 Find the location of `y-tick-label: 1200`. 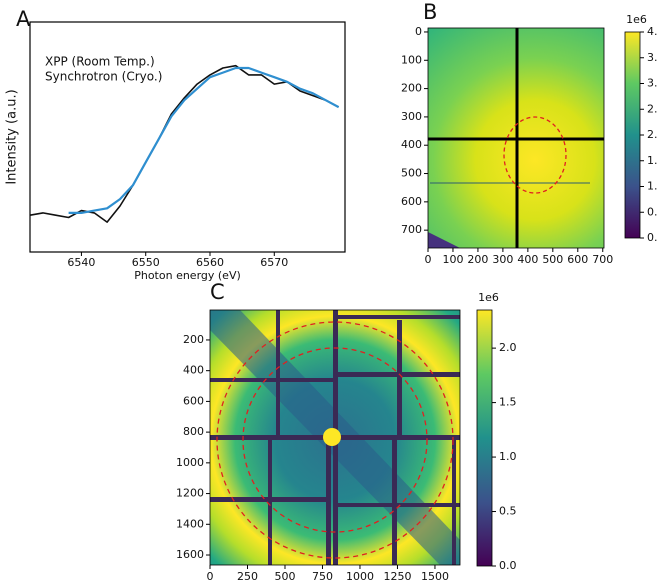

y-tick-label: 1200 is located at coordinates (190, 493).